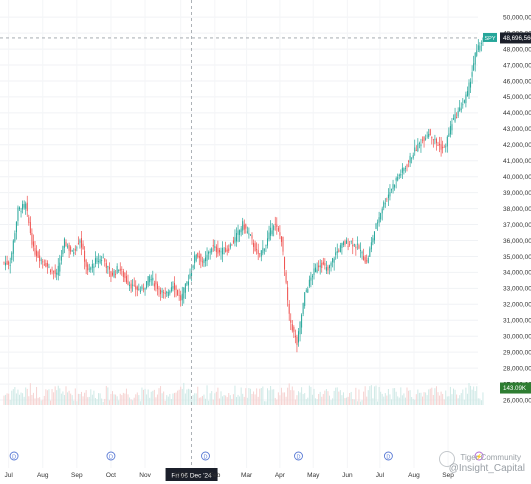  I want to click on lightning-glyph: ⚡, so click(479, 456).